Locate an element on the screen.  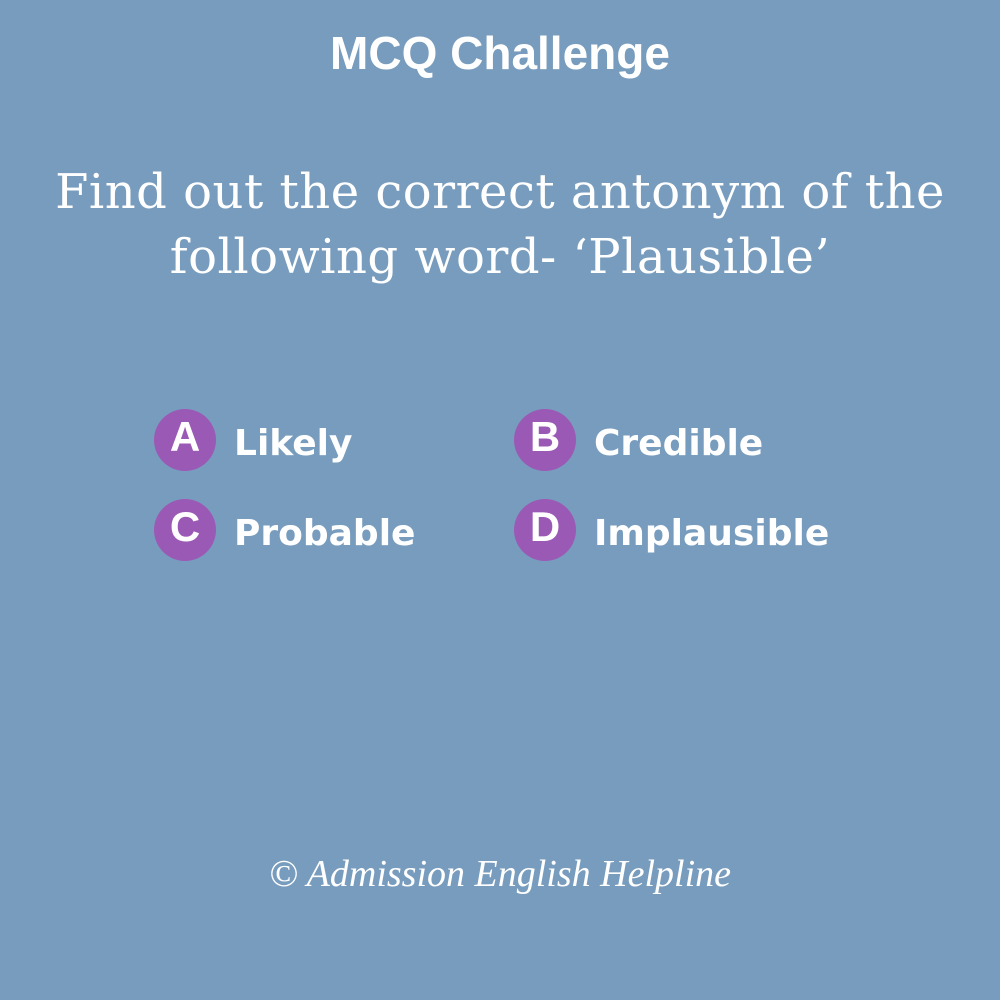
copyright-footer: © Admission English Helpline is located at coordinates (500, 874).